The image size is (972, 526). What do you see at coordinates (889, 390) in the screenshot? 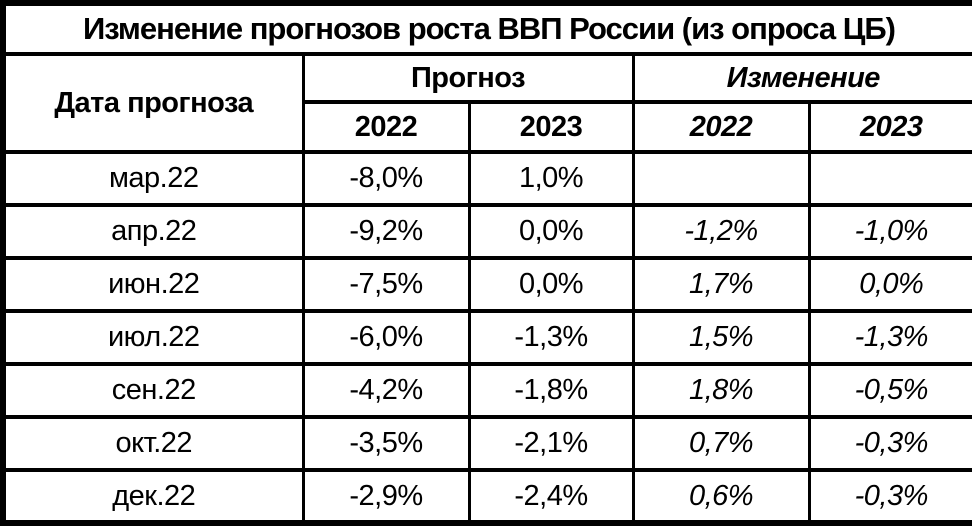
I see `cell-change-2023: -0,5%` at bounding box center [889, 390].